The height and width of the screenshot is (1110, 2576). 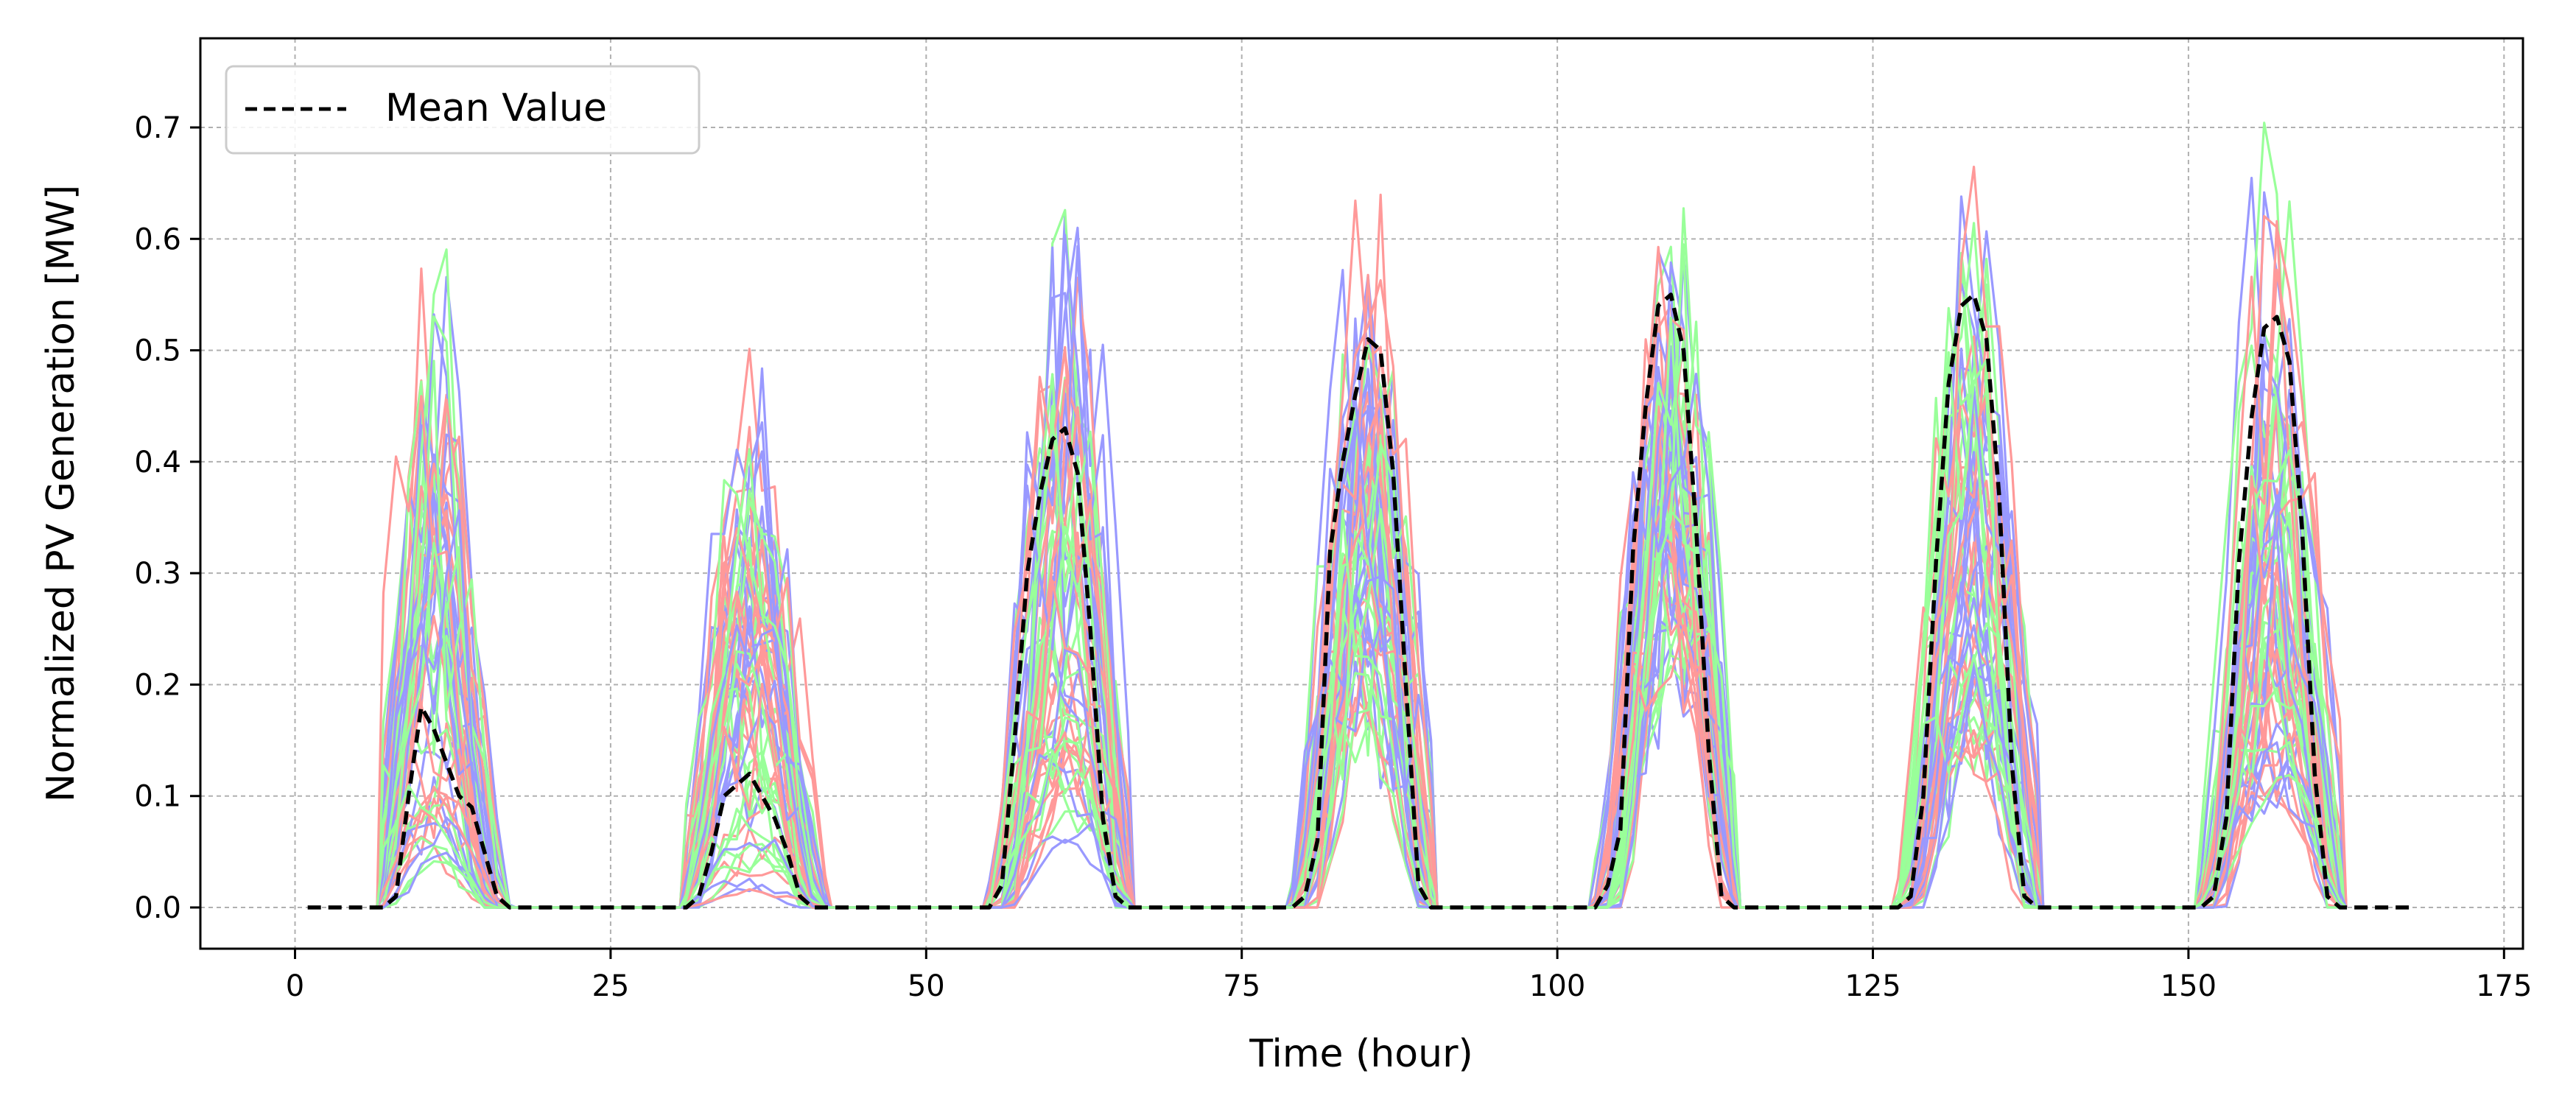 I want to click on x-tick-label: 125, so click(x=1873, y=986).